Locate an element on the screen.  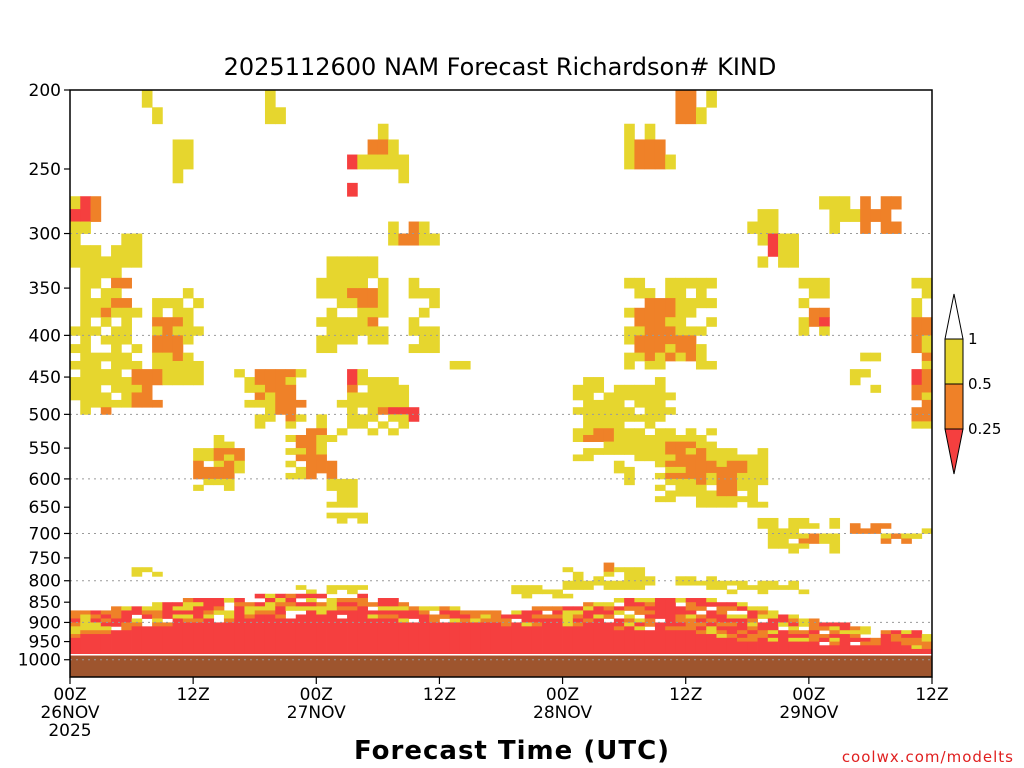
legend-label-1: 1 is located at coordinates (973, 339).